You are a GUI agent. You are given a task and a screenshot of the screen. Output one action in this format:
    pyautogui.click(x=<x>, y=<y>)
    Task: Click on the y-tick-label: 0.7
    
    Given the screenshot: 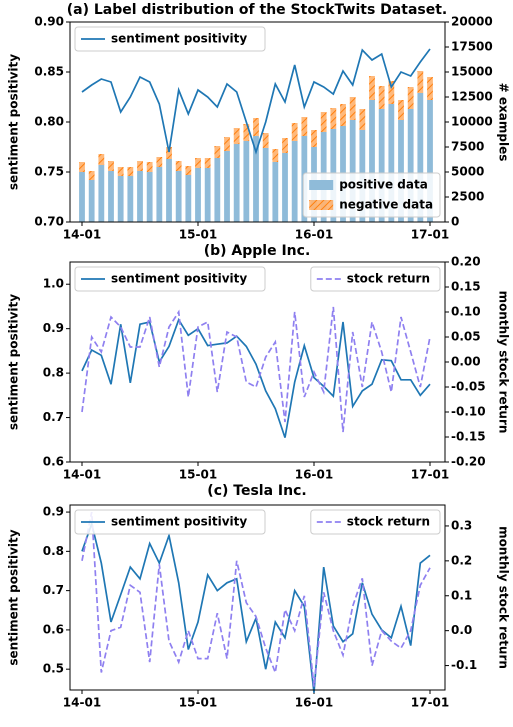 What is the action you would take?
    pyautogui.click(x=53, y=590)
    